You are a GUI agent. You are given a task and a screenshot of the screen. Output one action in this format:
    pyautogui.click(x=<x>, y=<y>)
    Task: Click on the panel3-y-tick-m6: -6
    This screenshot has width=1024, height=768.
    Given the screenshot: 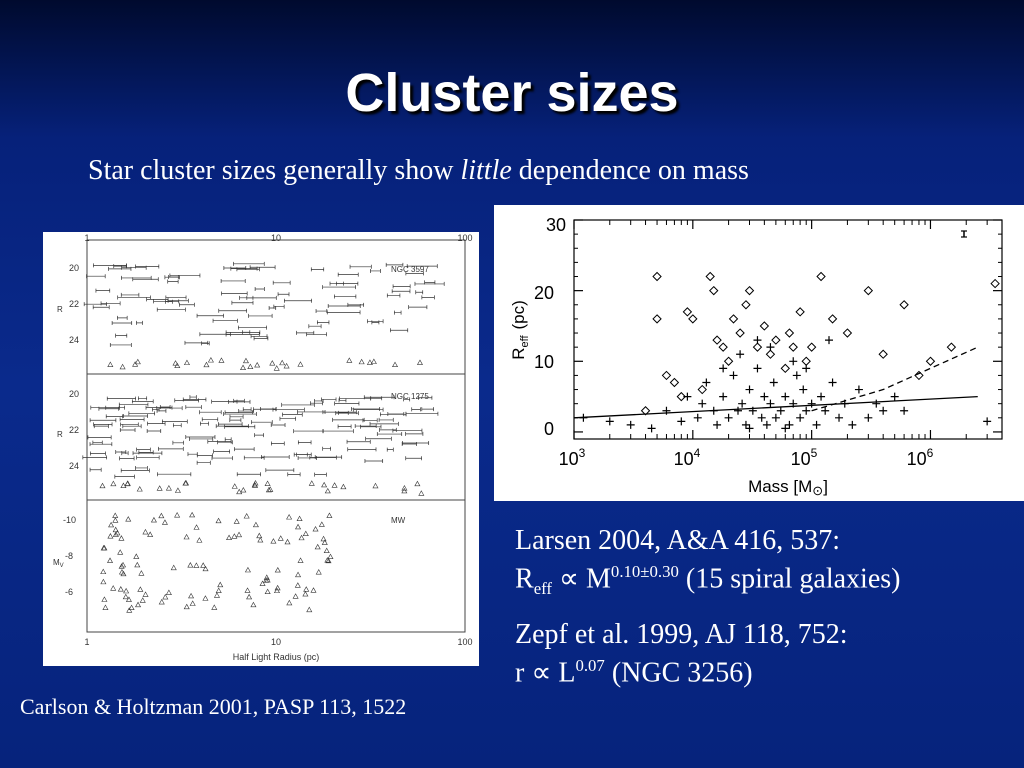 What is the action you would take?
    pyautogui.click(x=69, y=592)
    